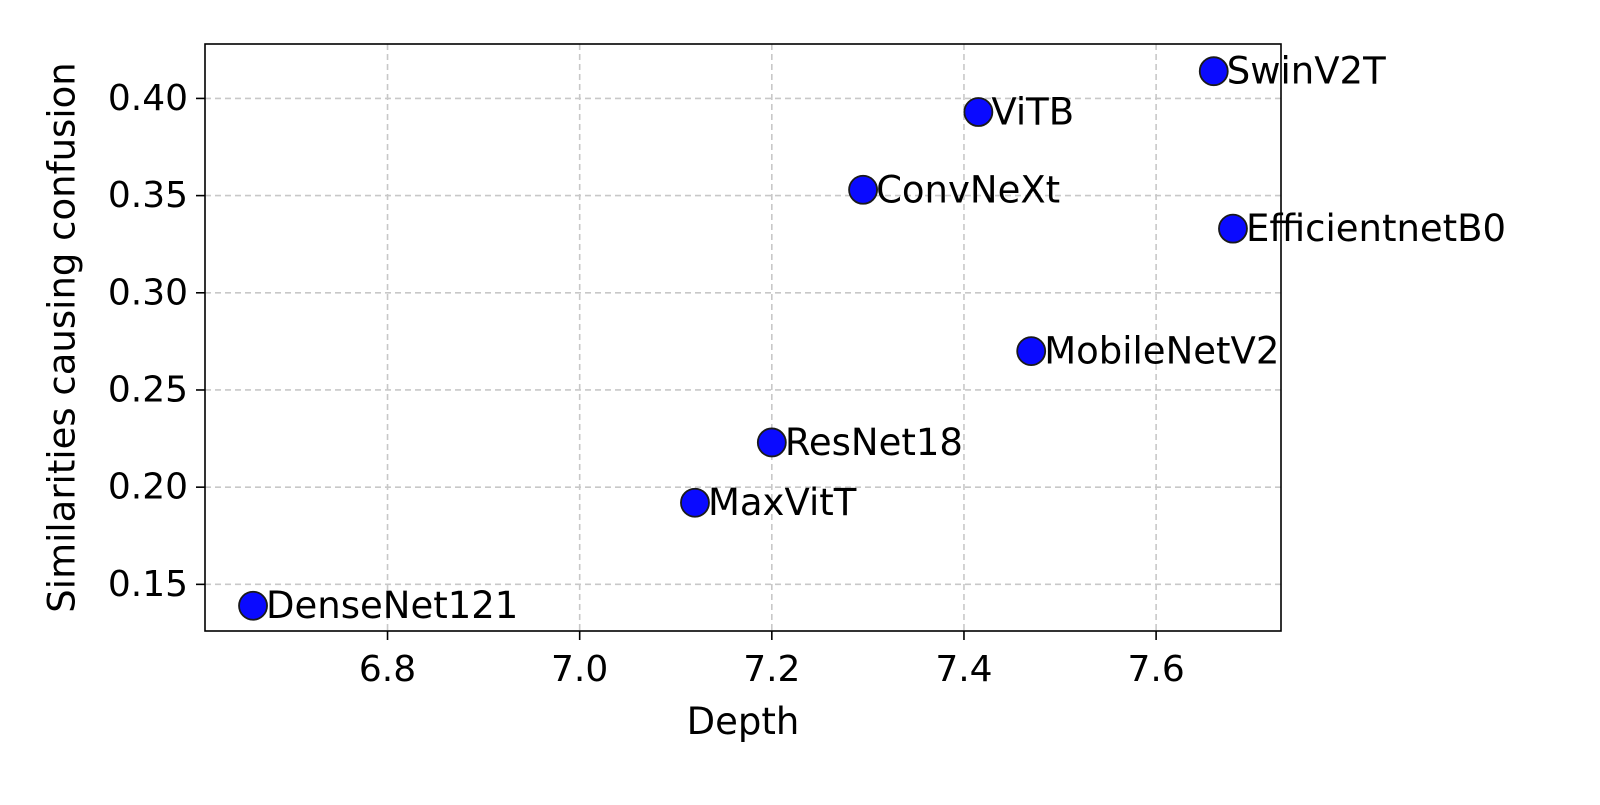  I want to click on point-label: ConvNeXt, so click(968, 189).